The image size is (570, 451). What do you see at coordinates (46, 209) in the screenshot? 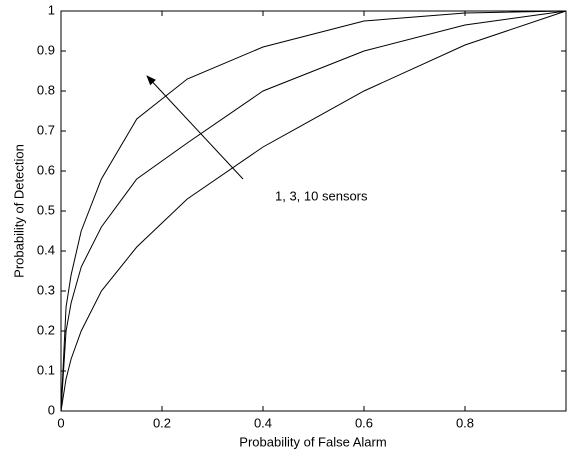
I see `y-tick-label: 0.5` at bounding box center [46, 209].